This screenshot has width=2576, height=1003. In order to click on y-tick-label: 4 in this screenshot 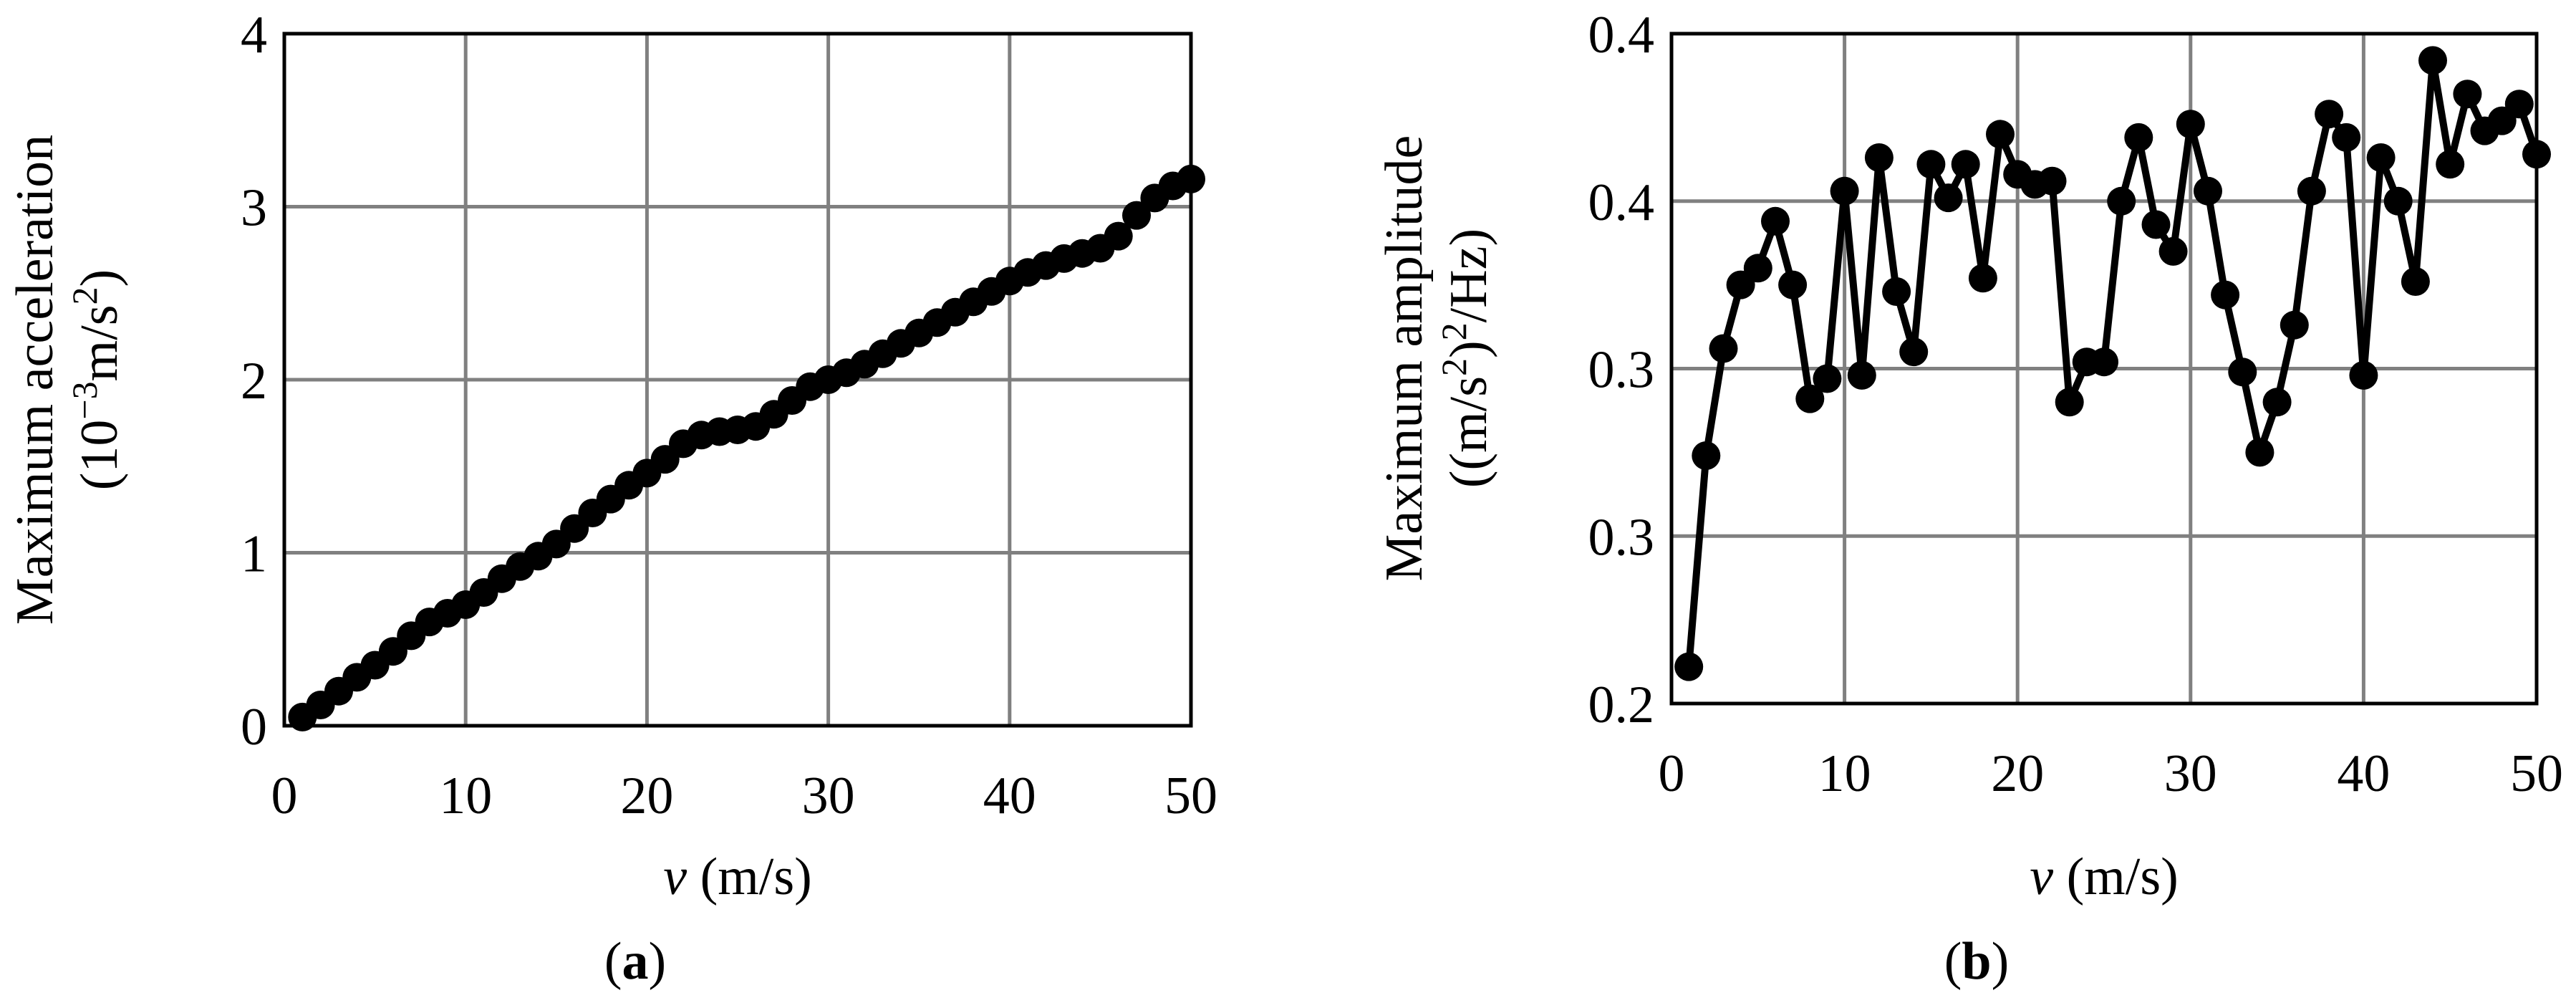, I will do `click(254, 35)`.